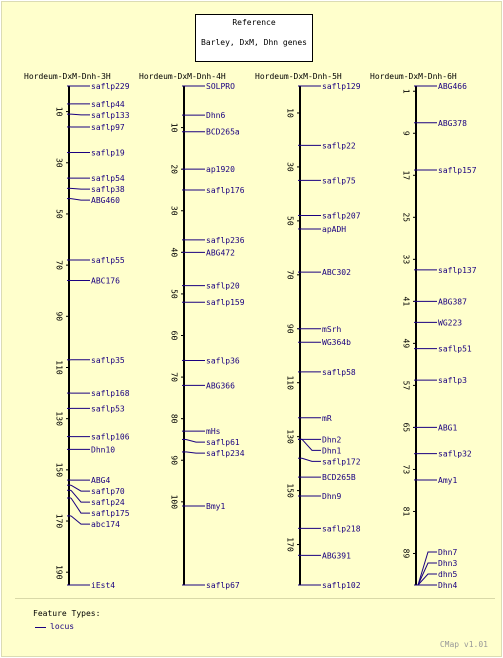 The image size is (503, 658). What do you see at coordinates (406, 512) in the screenshot?
I see `axis-tick-label: 81` at bounding box center [406, 512].